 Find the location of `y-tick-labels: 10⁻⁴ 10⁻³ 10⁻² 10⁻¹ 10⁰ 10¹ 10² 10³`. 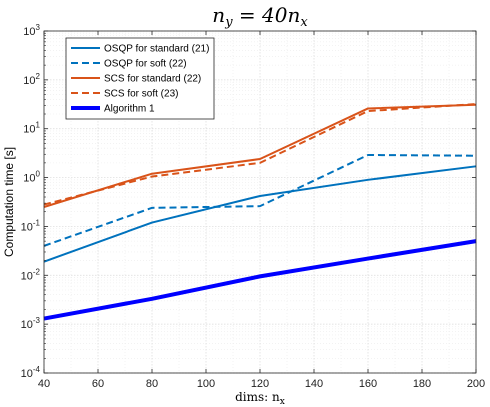

y-tick-labels: 10⁻⁴ 10⁻³ 10⁻² 10⁻¹ 10⁰ 10¹ 10² 10³ is located at coordinates (31, 201).